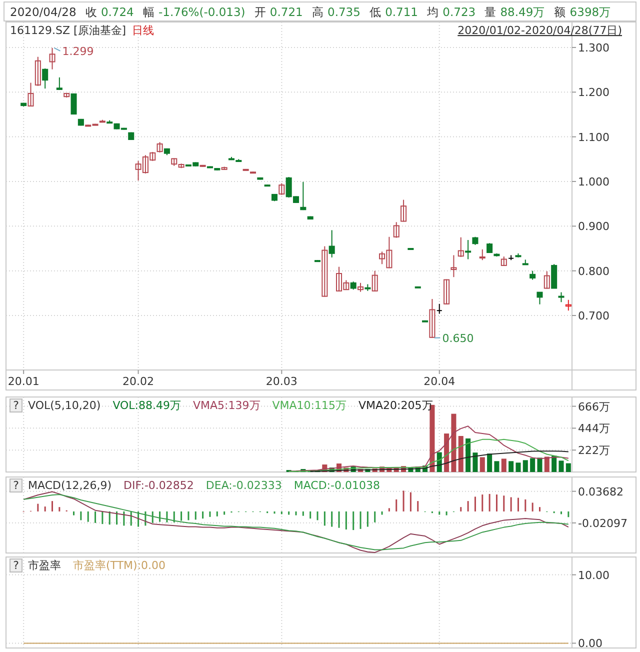 The height and width of the screenshot is (652, 640). I want to click on text: DEA:-0.02333, so click(244, 485).